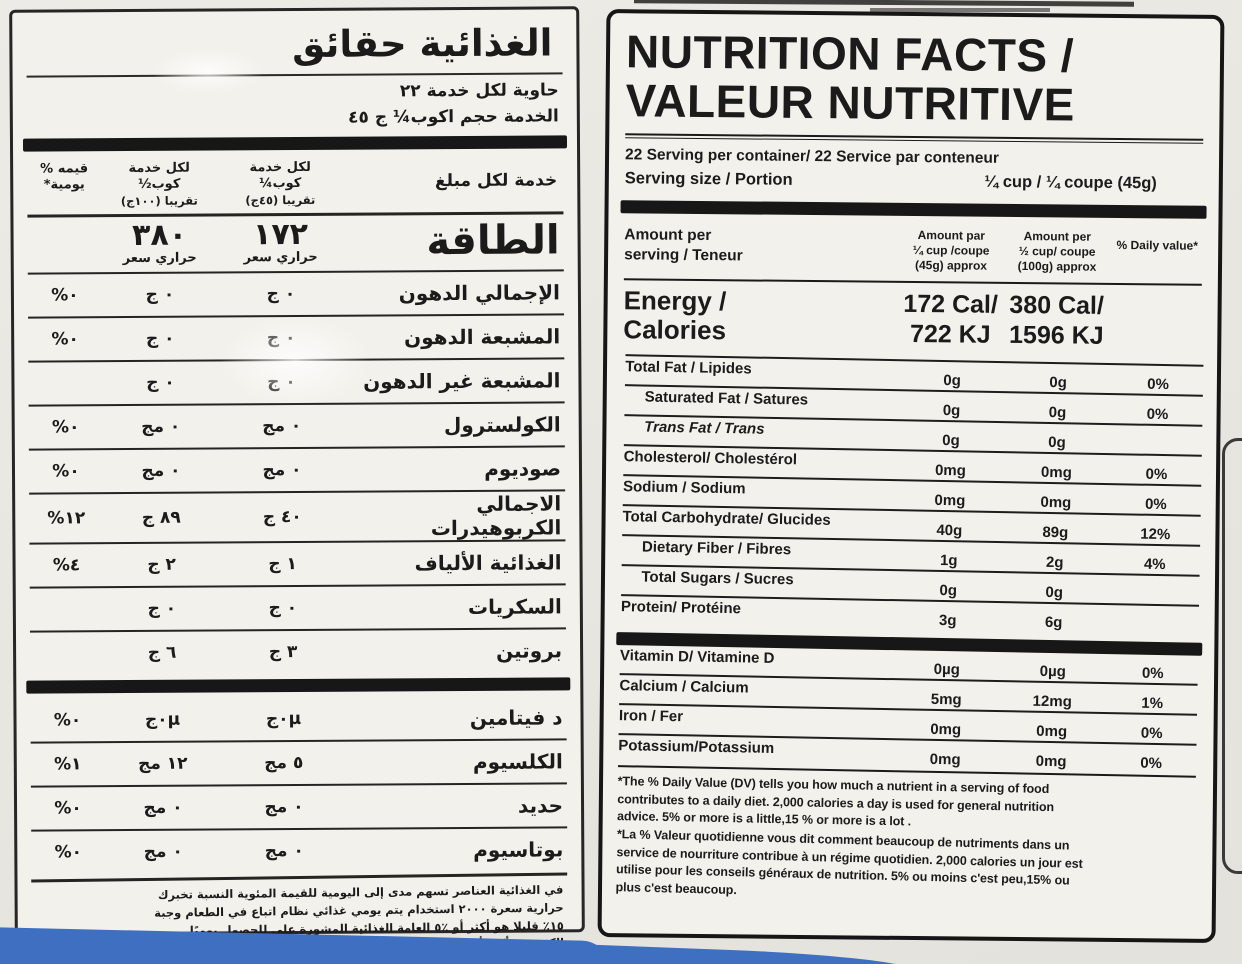 This screenshot has width=1242, height=964. I want to click on table-row-iron: ٠% ٠ مج ٠ مج حديد, so click(299, 806).